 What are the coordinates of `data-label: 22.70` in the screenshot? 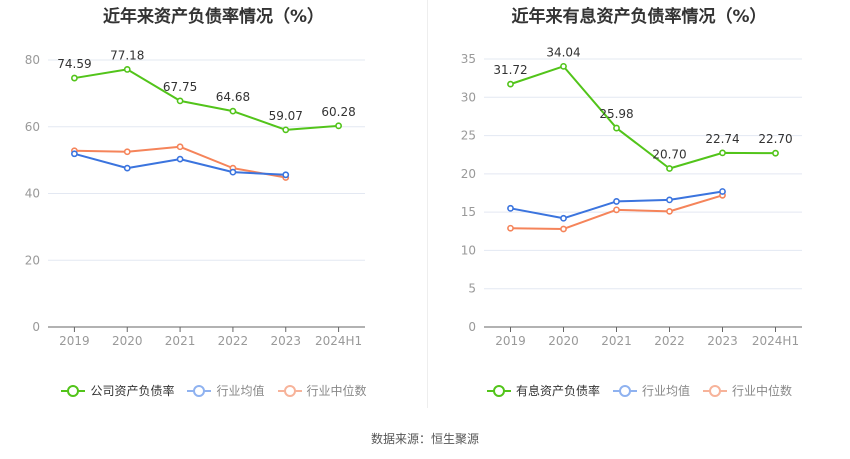 It's located at (775, 139).